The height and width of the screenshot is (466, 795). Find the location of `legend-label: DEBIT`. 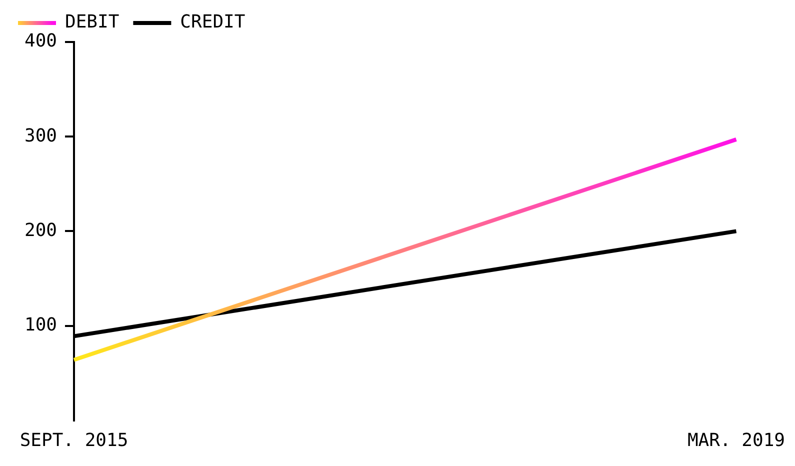

legend-label: DEBIT is located at coordinates (92, 22).